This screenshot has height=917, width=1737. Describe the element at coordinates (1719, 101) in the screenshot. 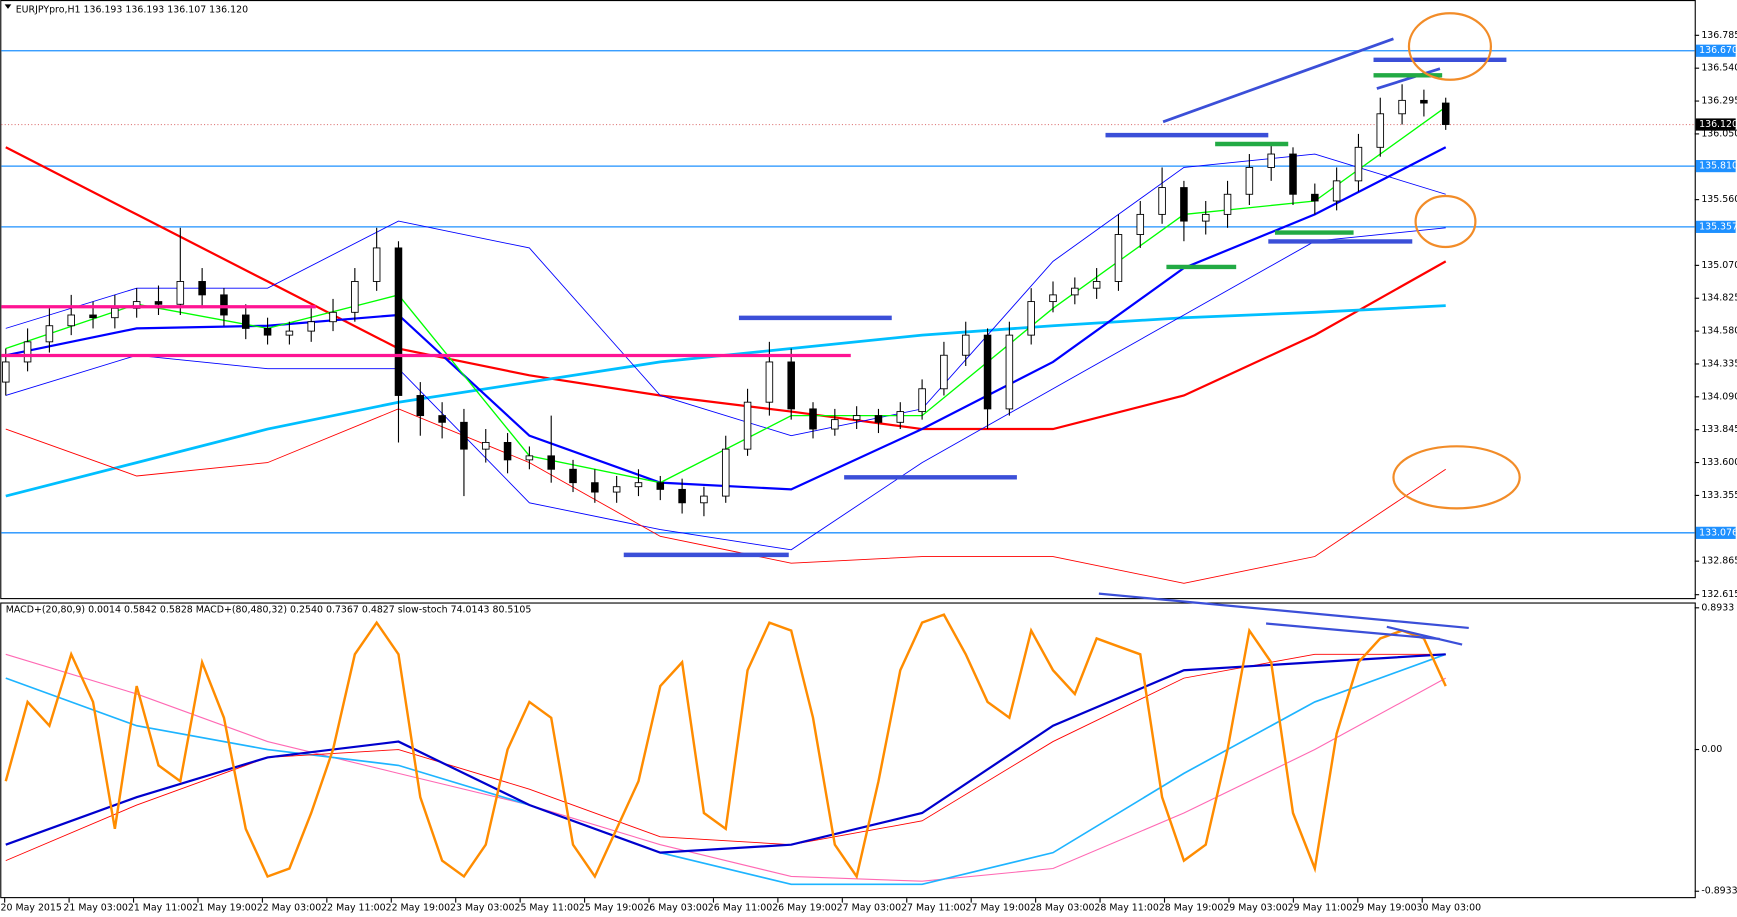

I see `y-tick-label: 136.295` at that location.